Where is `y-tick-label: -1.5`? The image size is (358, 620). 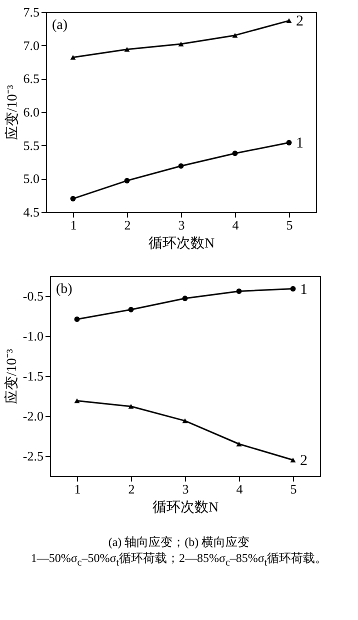
y-tick-label: -1.5 is located at coordinates (33, 376).